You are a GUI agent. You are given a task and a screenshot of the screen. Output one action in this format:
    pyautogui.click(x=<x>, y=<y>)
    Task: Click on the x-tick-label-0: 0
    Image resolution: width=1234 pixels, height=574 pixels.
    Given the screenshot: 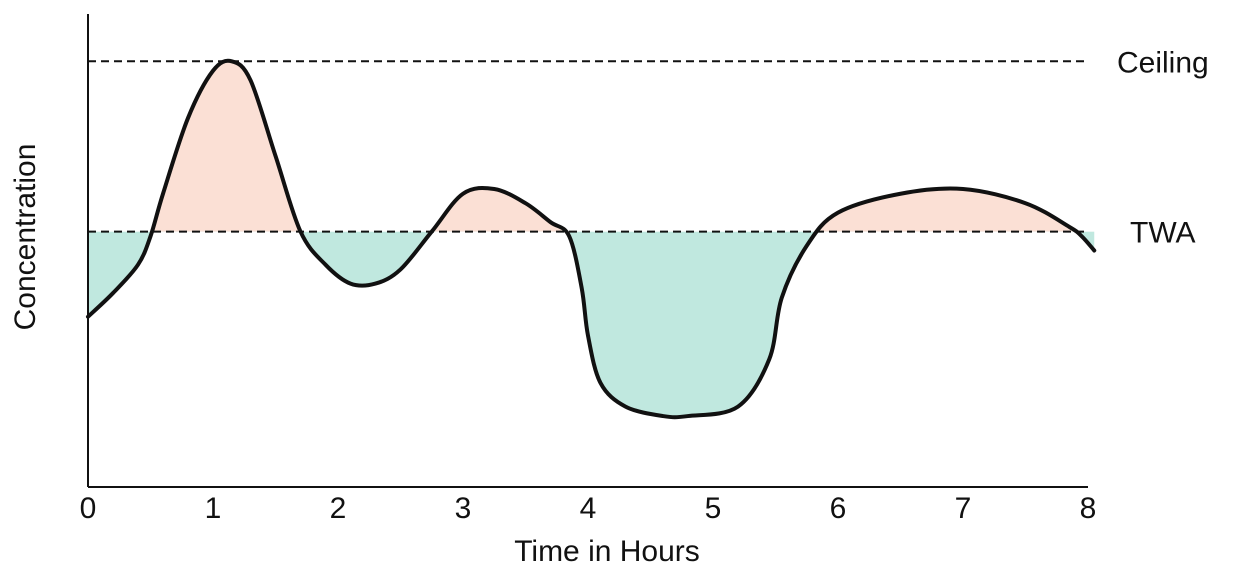 What is the action you would take?
    pyautogui.click(x=88, y=508)
    